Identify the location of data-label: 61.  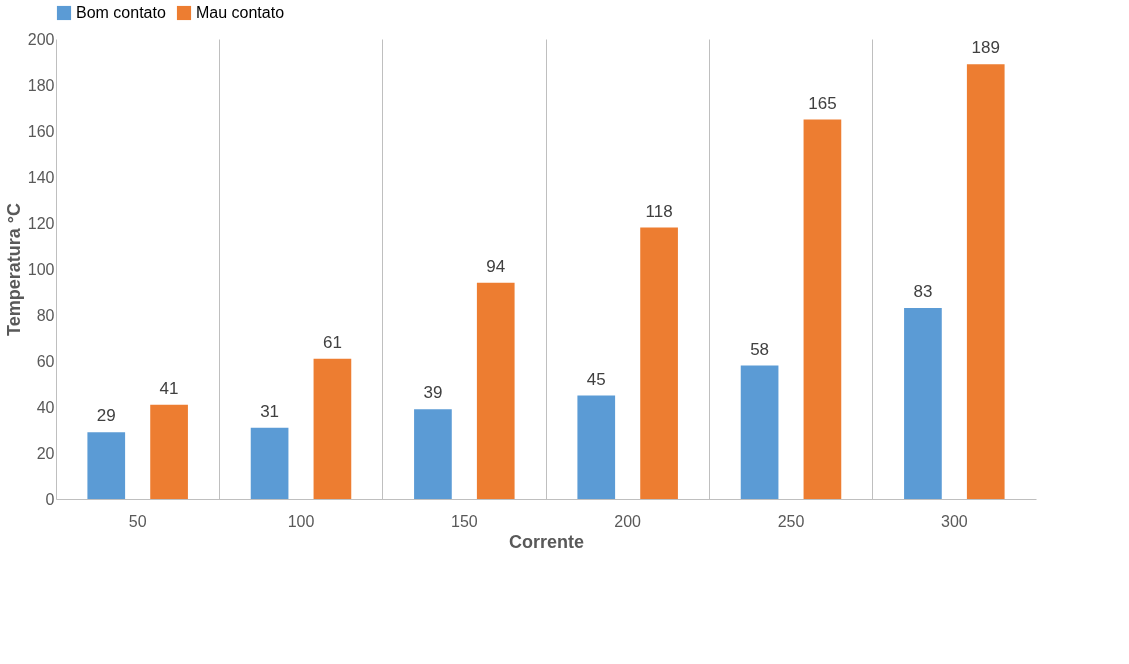
(332, 342).